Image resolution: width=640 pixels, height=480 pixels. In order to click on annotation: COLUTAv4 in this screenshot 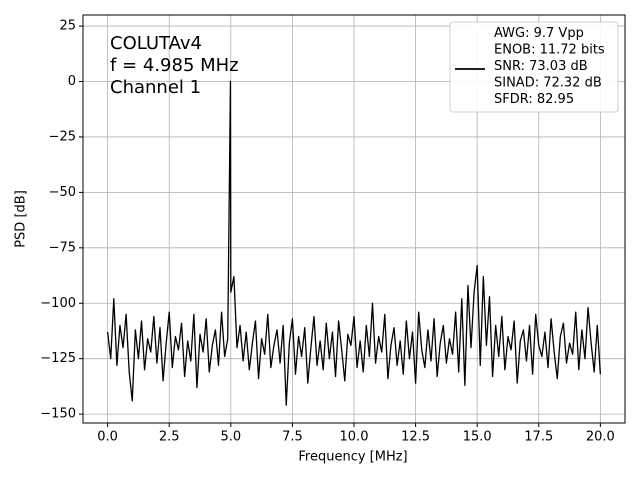, I will do `click(156, 43)`.